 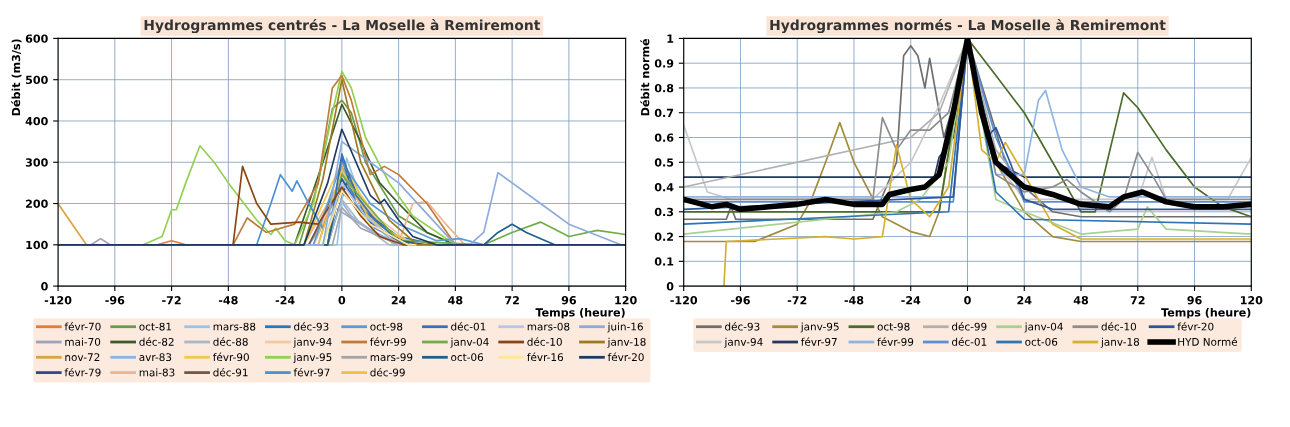 What do you see at coordinates (82, 326) in the screenshot?
I see `legend-label: févr-70` at bounding box center [82, 326].